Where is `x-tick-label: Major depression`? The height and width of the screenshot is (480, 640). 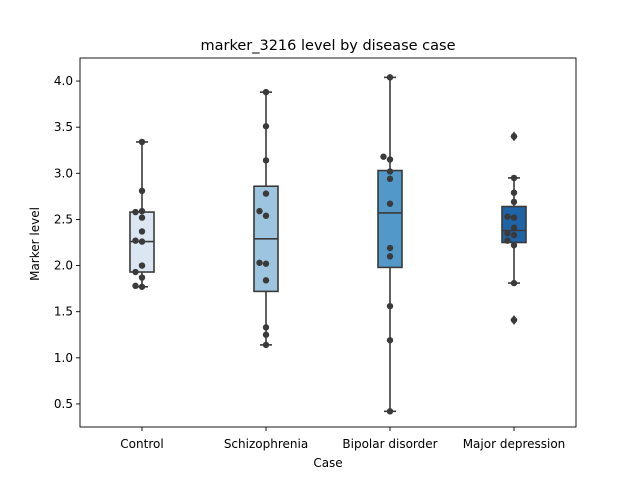
x-tick-label: Major depression is located at coordinates (514, 444).